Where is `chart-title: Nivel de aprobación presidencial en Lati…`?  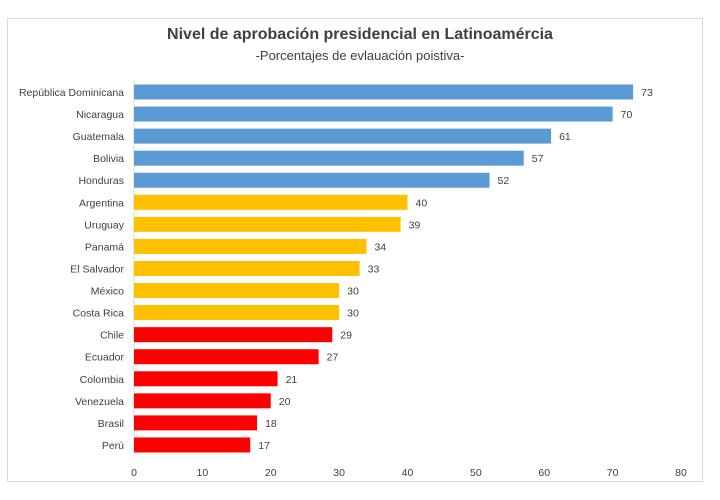
chart-title: Nivel de aprobación presidencial en Lati… is located at coordinates (360, 34).